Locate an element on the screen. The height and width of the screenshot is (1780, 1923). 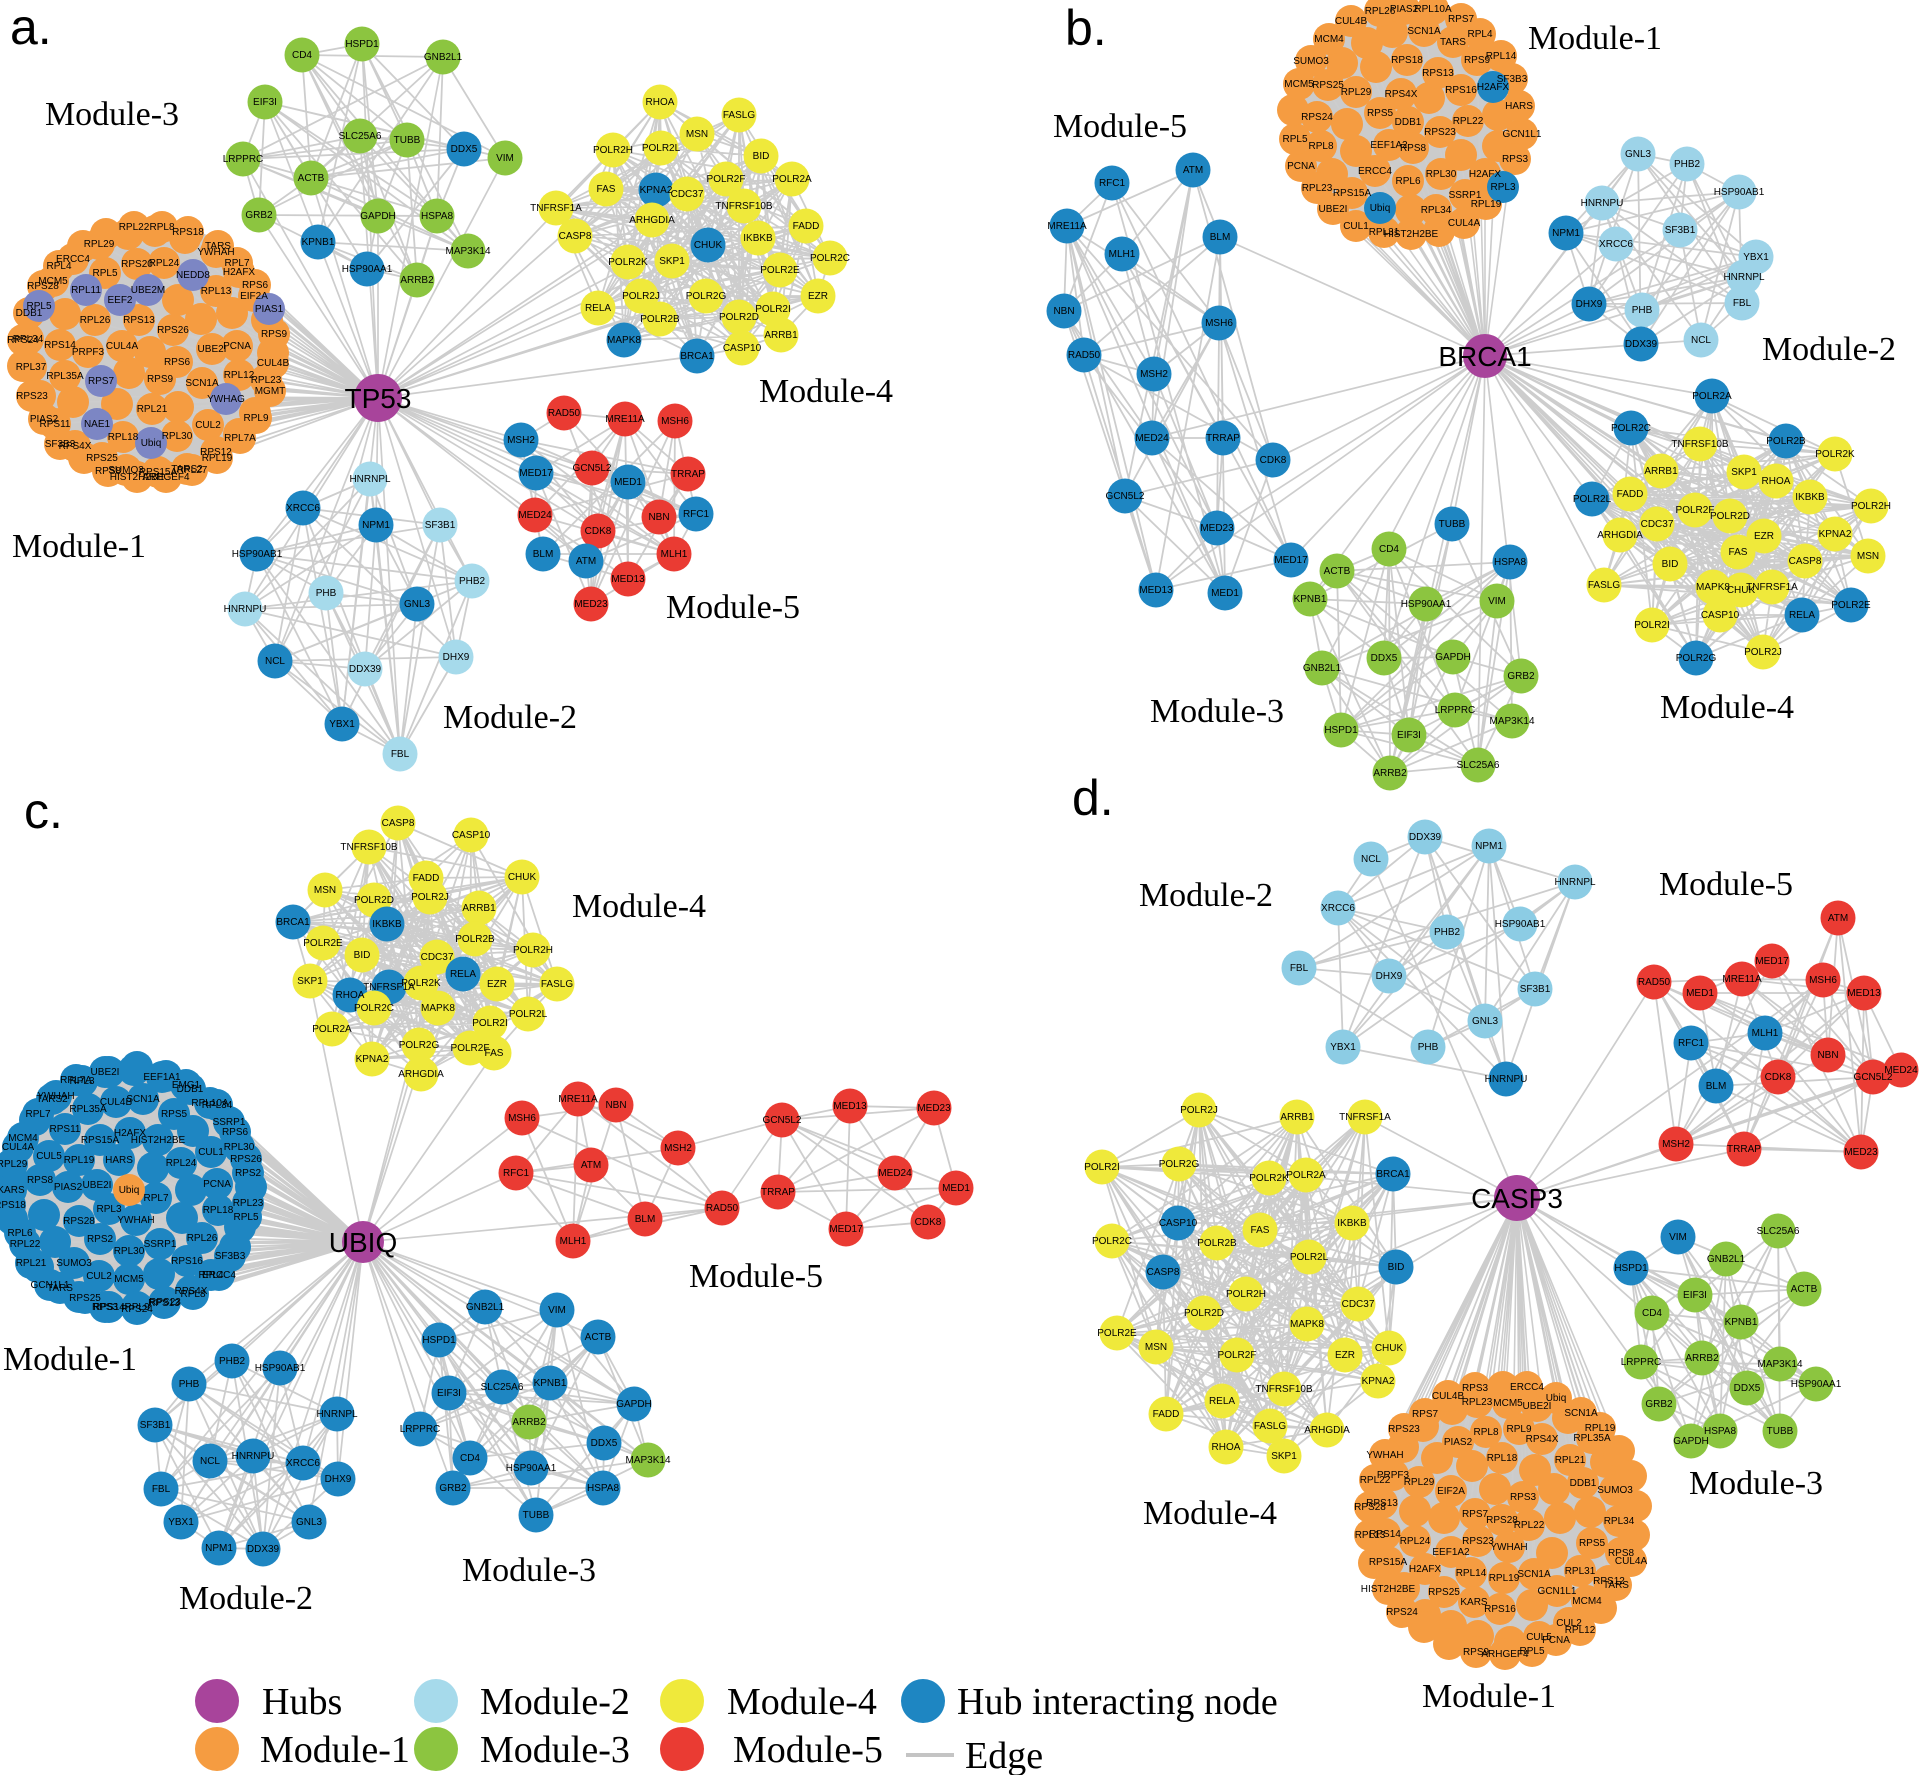
svg-text: EIF3I is located at coordinates (265, 102).